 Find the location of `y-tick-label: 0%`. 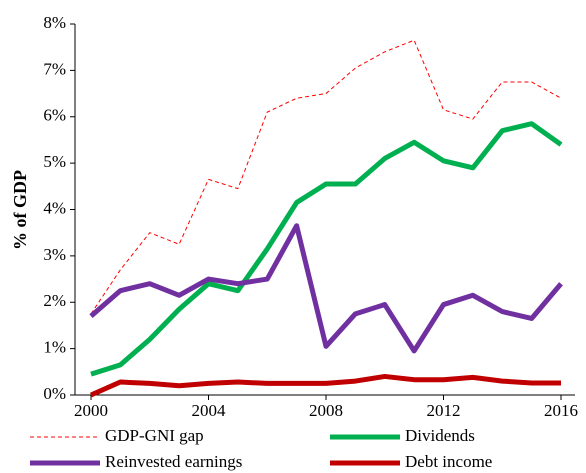

y-tick-label: 0% is located at coordinates (54, 393).